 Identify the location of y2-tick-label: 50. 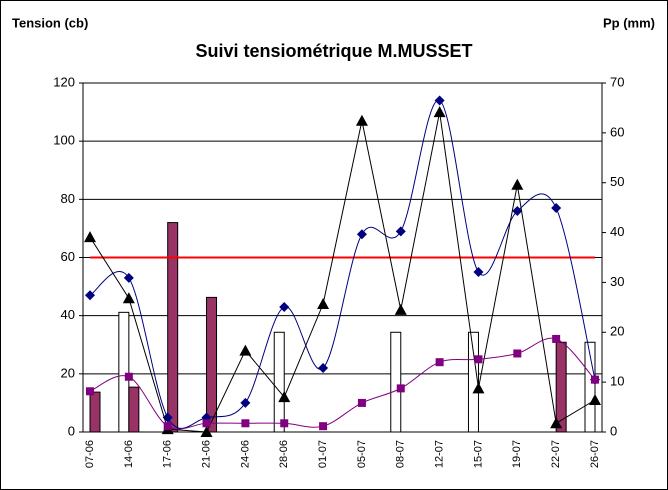
(617, 181).